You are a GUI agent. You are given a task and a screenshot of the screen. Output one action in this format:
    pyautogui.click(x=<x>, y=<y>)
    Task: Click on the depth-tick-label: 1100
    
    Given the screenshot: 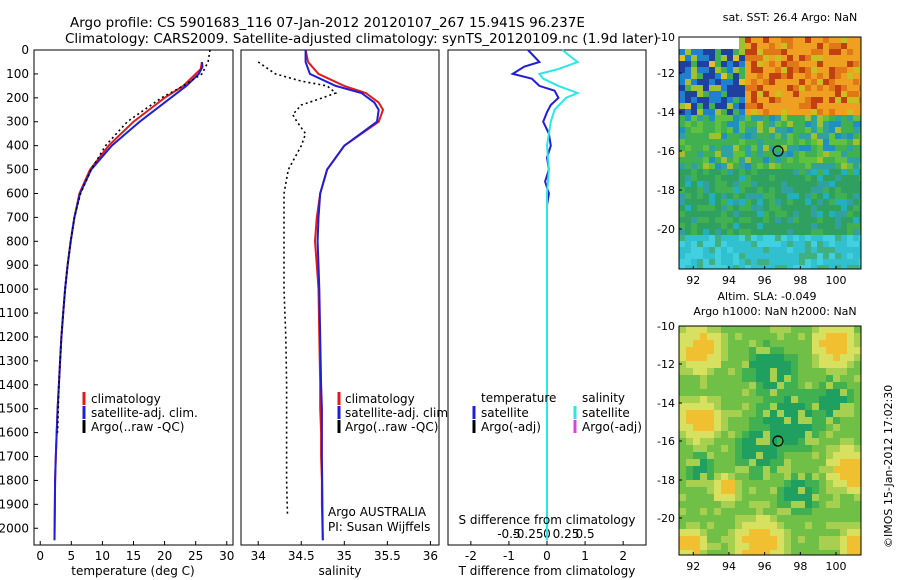 What is the action you would take?
    pyautogui.click(x=14, y=313)
    